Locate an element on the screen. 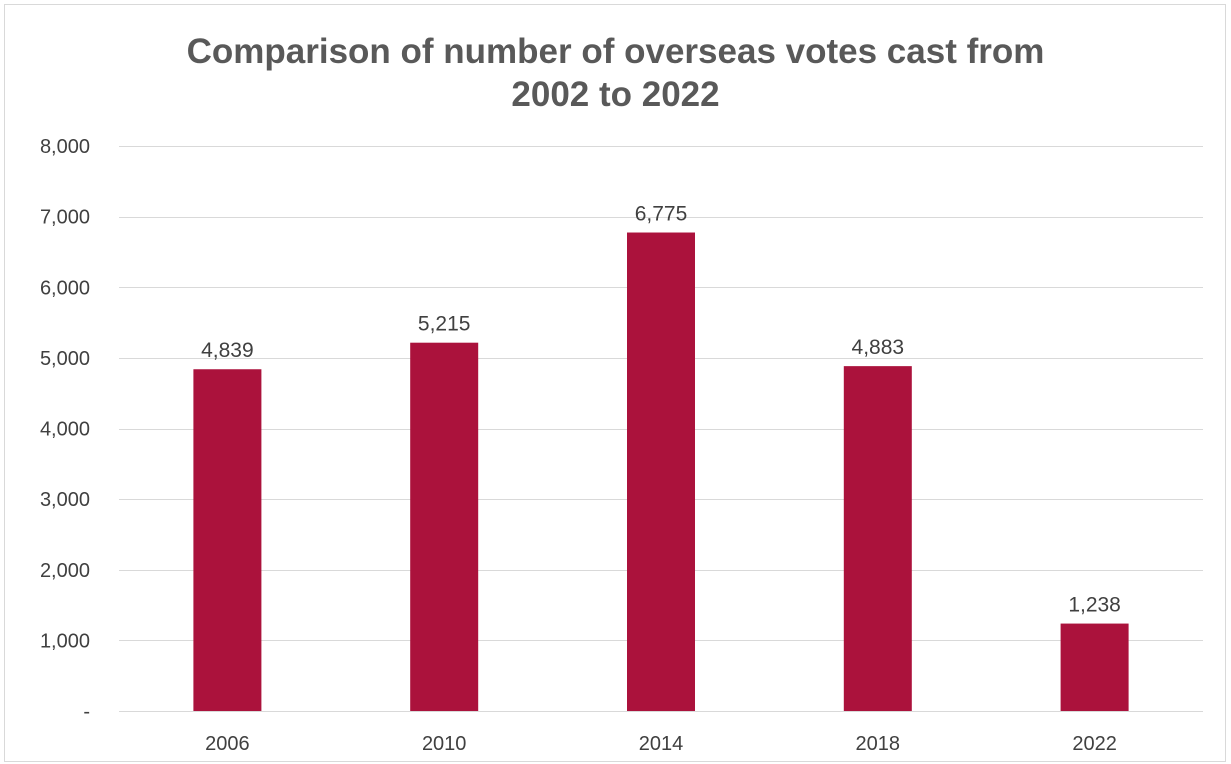  y-tick-label: 4,000 is located at coordinates (65, 430).